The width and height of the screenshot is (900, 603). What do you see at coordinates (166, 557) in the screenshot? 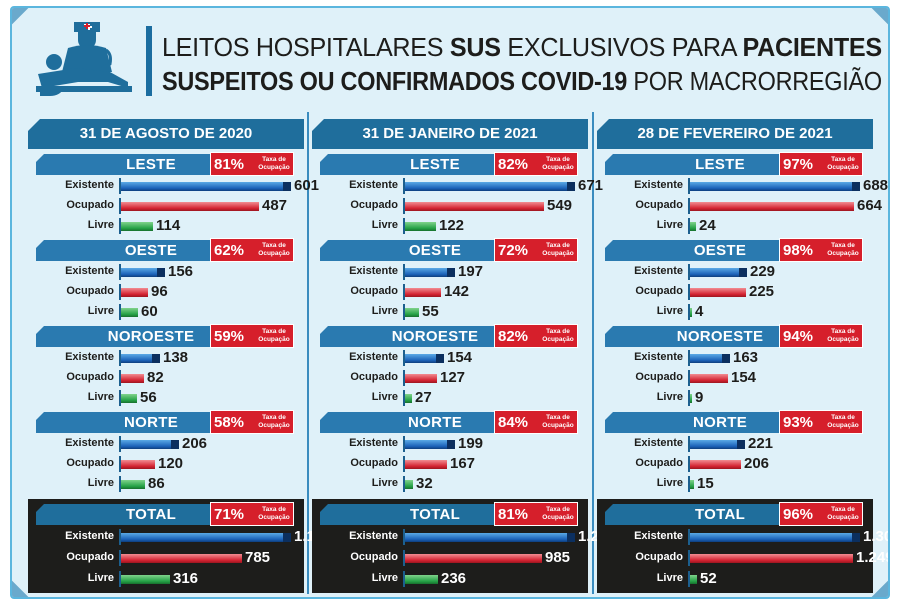
I see `bar-row-ocupado: Ocupado 785` at bounding box center [166, 557].